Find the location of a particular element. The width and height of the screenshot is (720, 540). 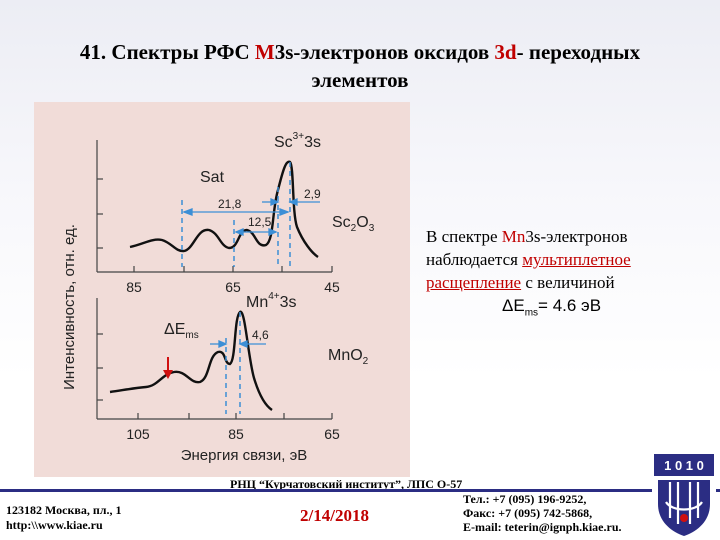

top-label-sat: Sat is located at coordinates (212, 177).